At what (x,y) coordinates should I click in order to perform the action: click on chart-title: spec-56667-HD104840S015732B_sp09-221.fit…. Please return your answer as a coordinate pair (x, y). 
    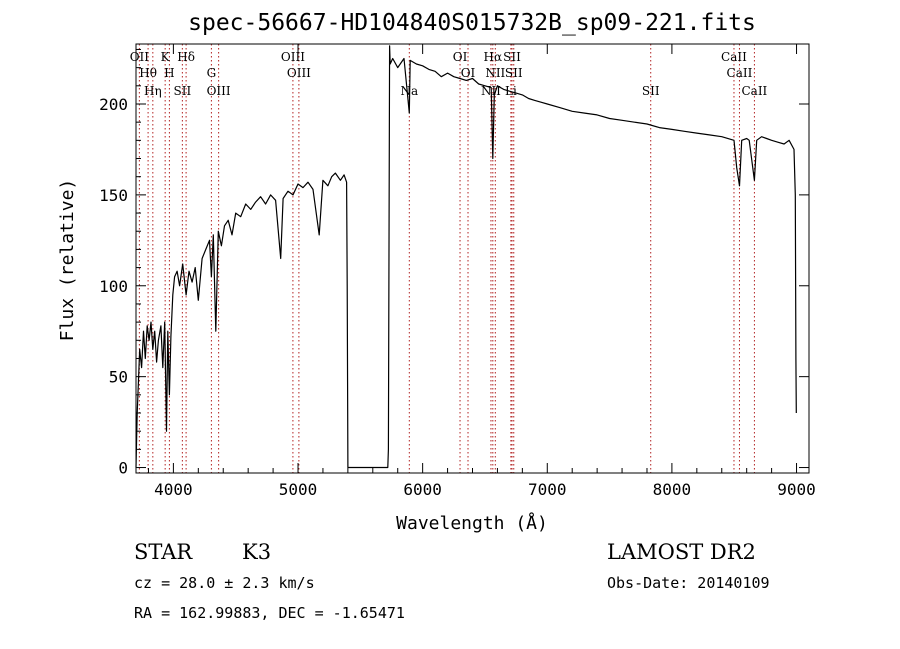
    Looking at the image, I should click on (472, 23).